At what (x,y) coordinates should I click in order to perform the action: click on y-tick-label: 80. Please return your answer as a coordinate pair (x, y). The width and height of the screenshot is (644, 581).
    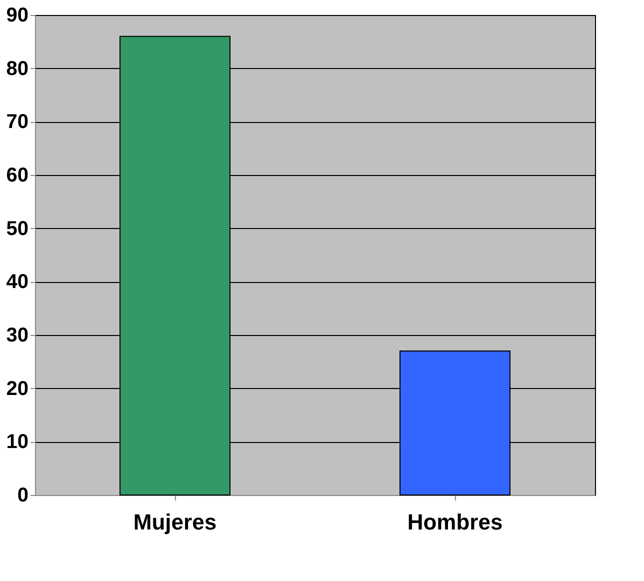
    Looking at the image, I should click on (17, 69).